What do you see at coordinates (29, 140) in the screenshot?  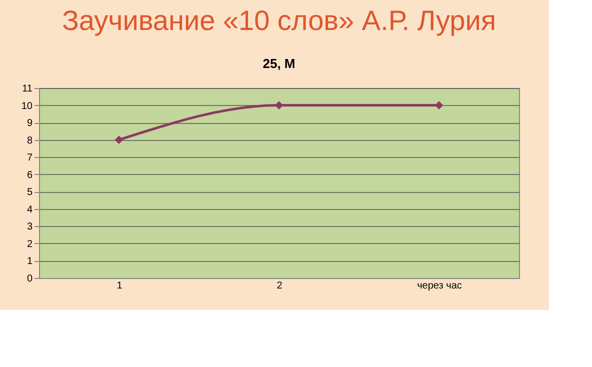 I see `y-tick-label: 8` at bounding box center [29, 140].